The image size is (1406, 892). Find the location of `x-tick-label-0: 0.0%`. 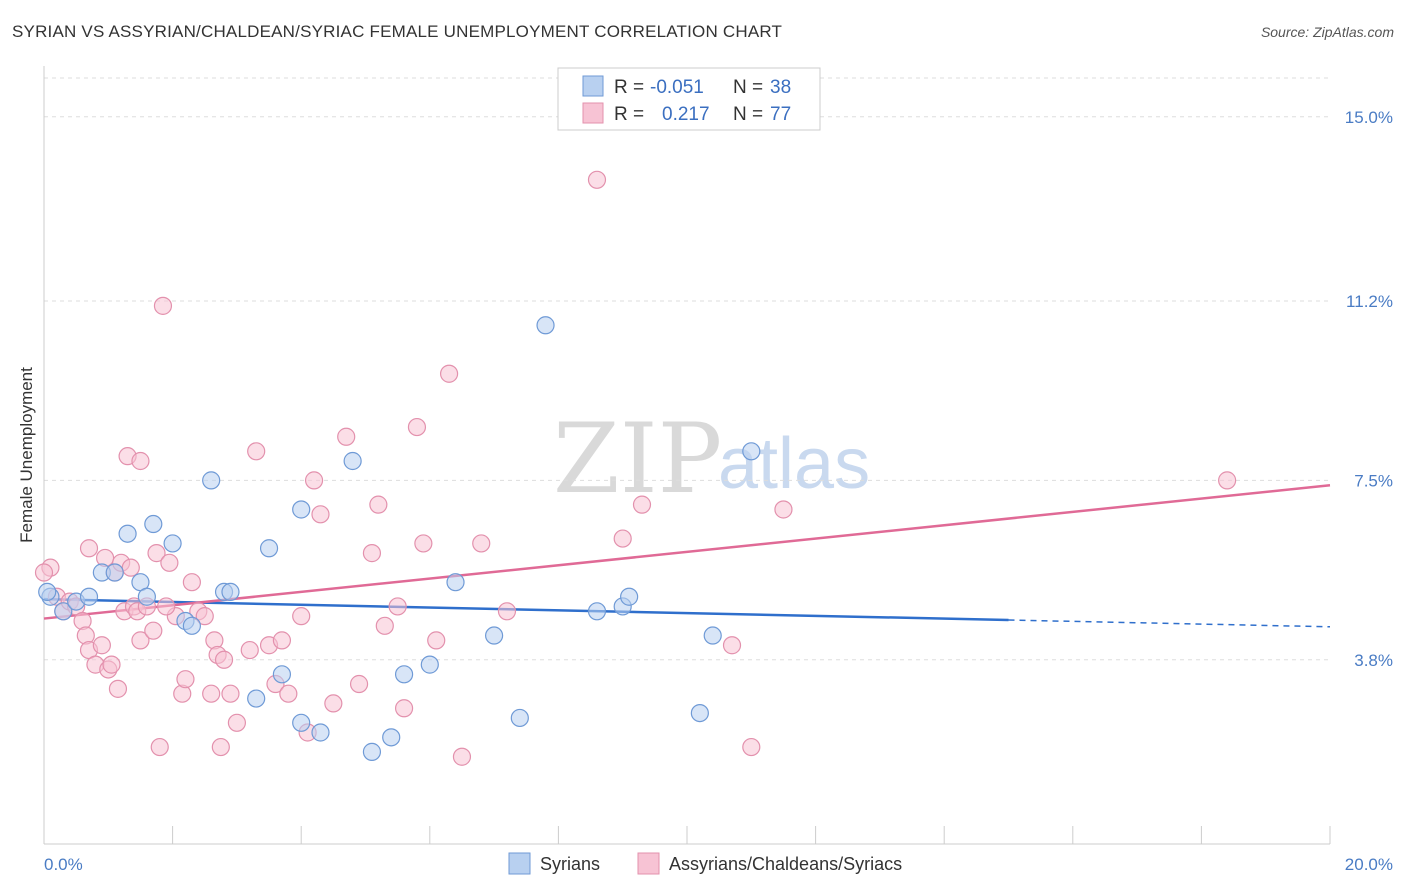

x-tick-label-0: 0.0% is located at coordinates (63, 864).